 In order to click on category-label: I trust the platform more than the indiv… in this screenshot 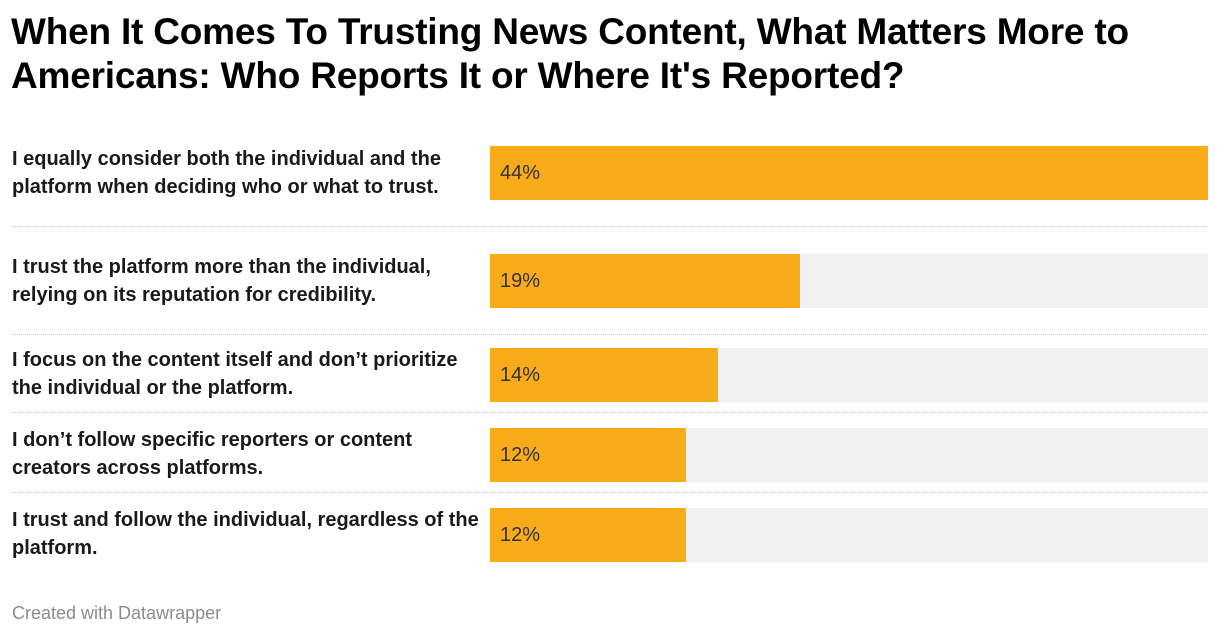, I will do `click(221, 281)`.